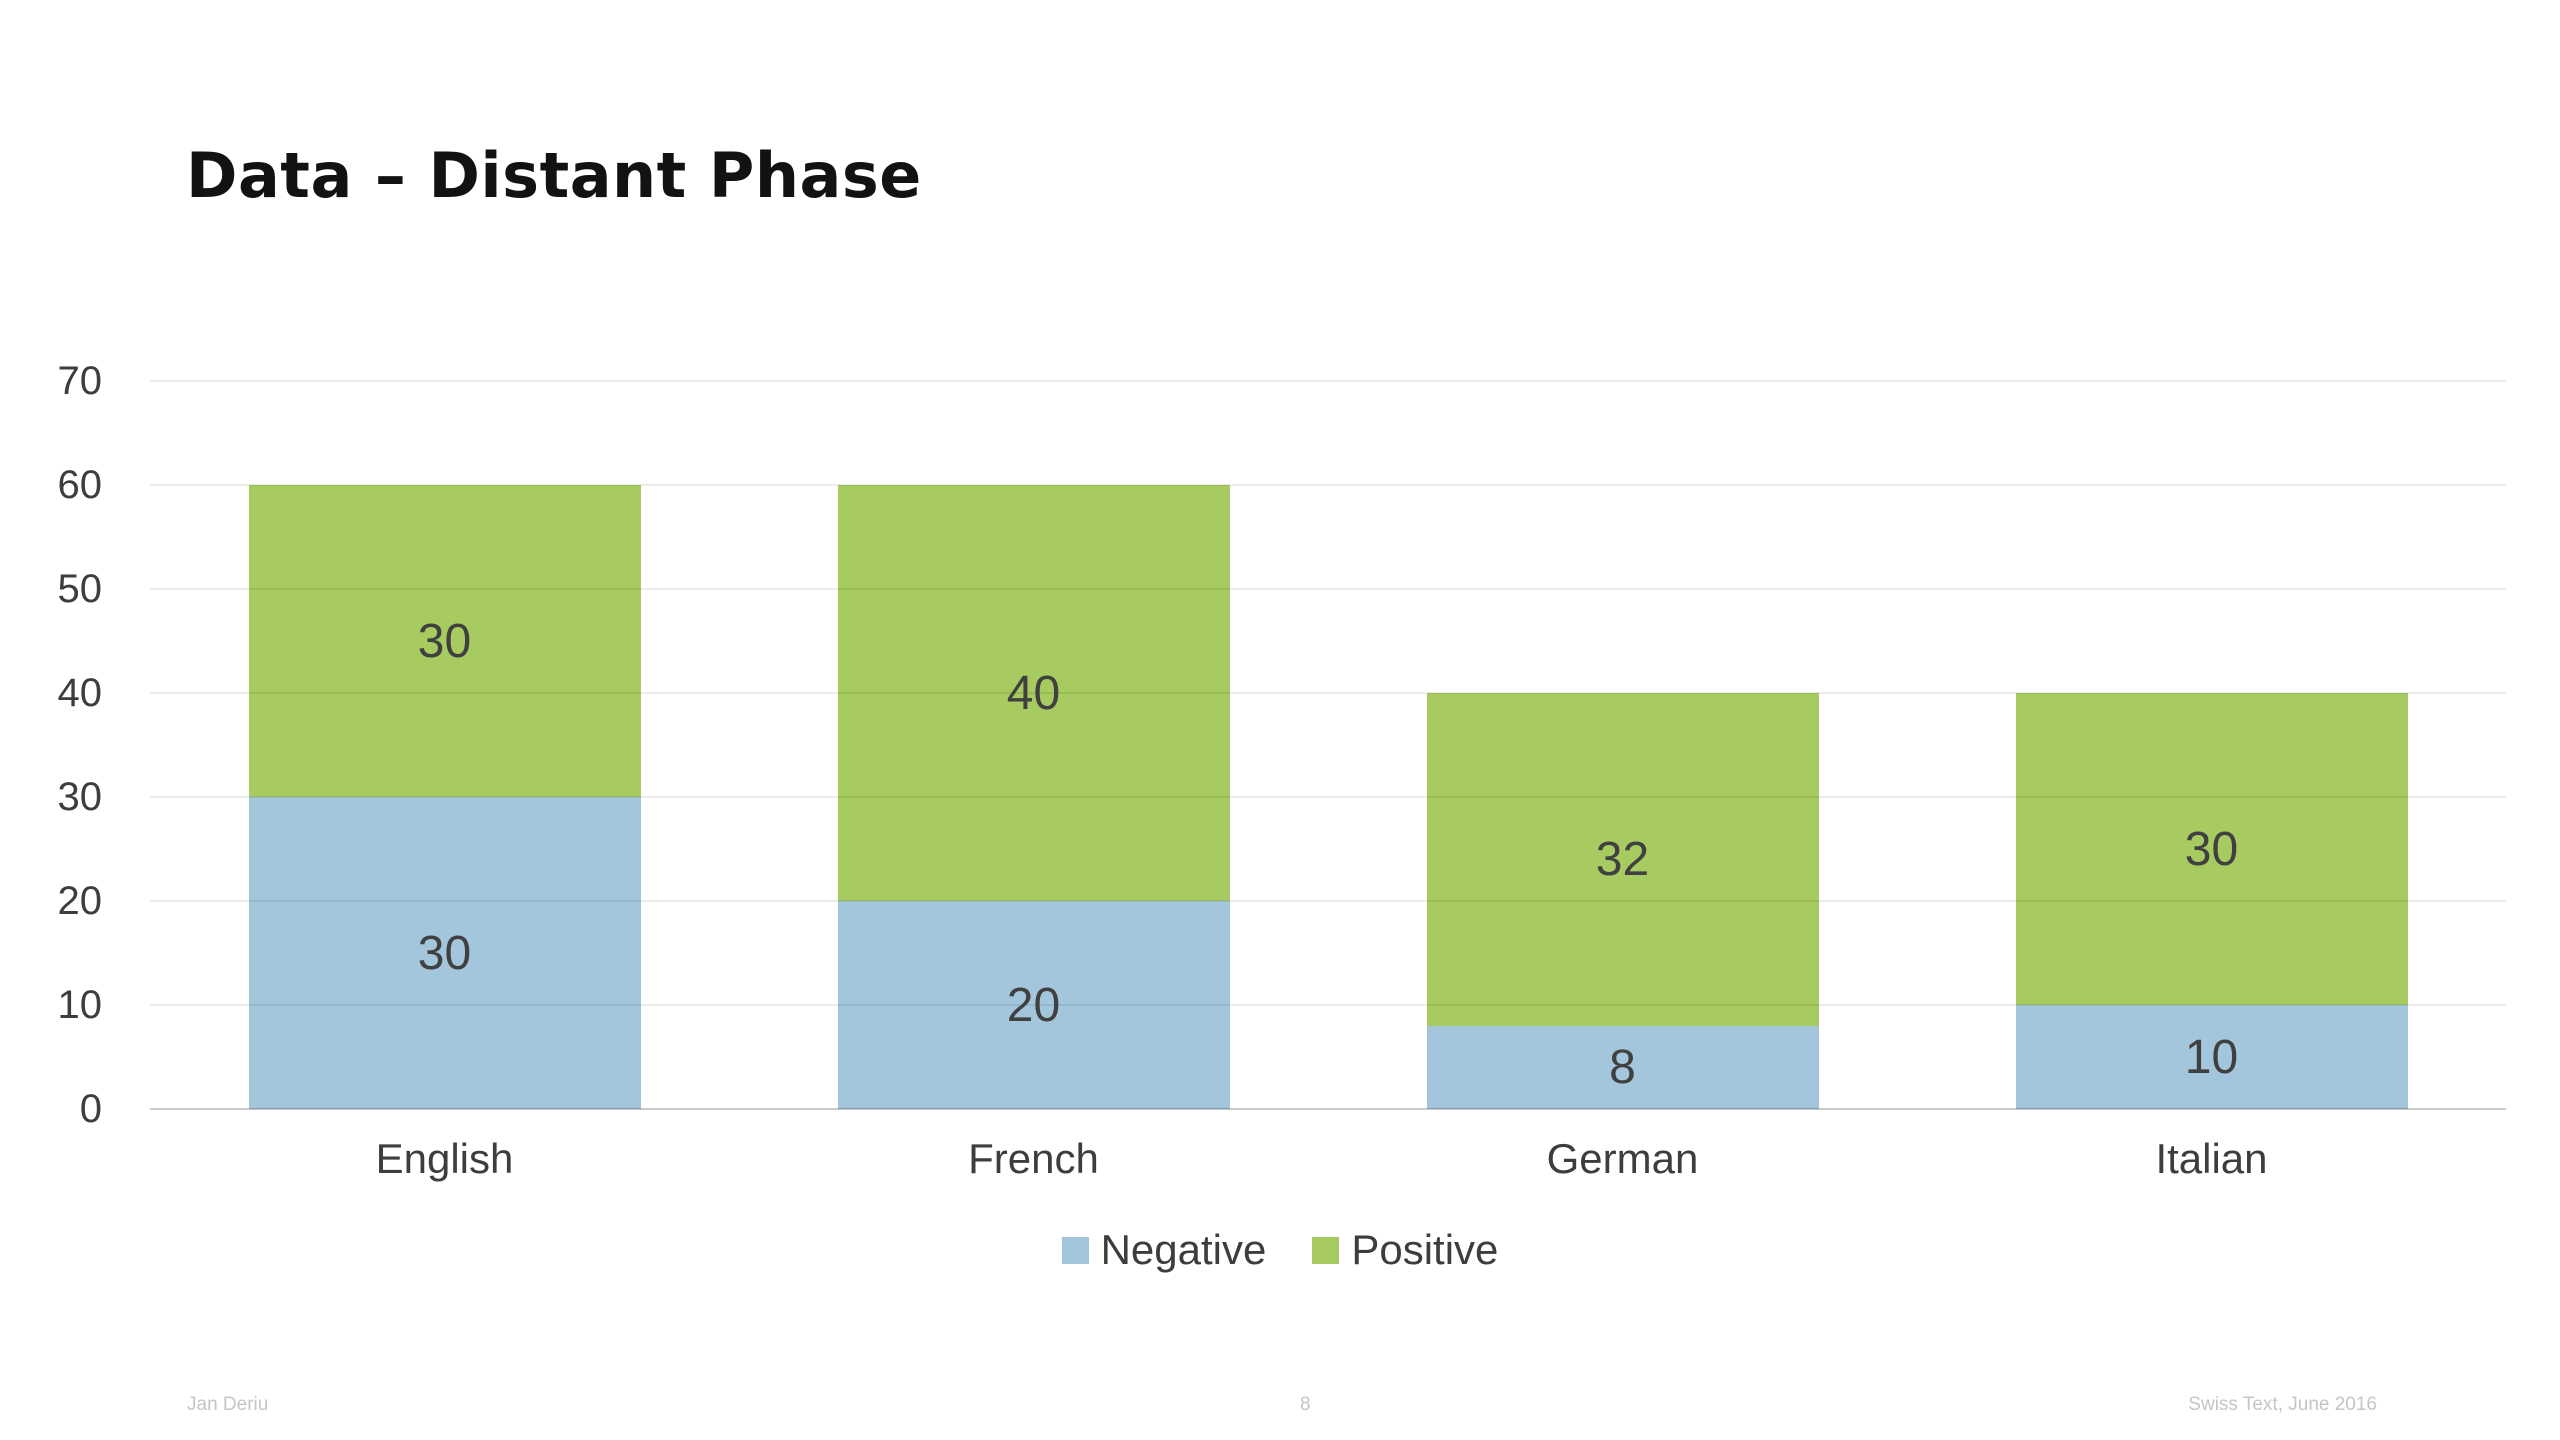 This screenshot has height=1440, width=2560. What do you see at coordinates (1328, 1109) in the screenshot?
I see `x-axis-baseline` at bounding box center [1328, 1109].